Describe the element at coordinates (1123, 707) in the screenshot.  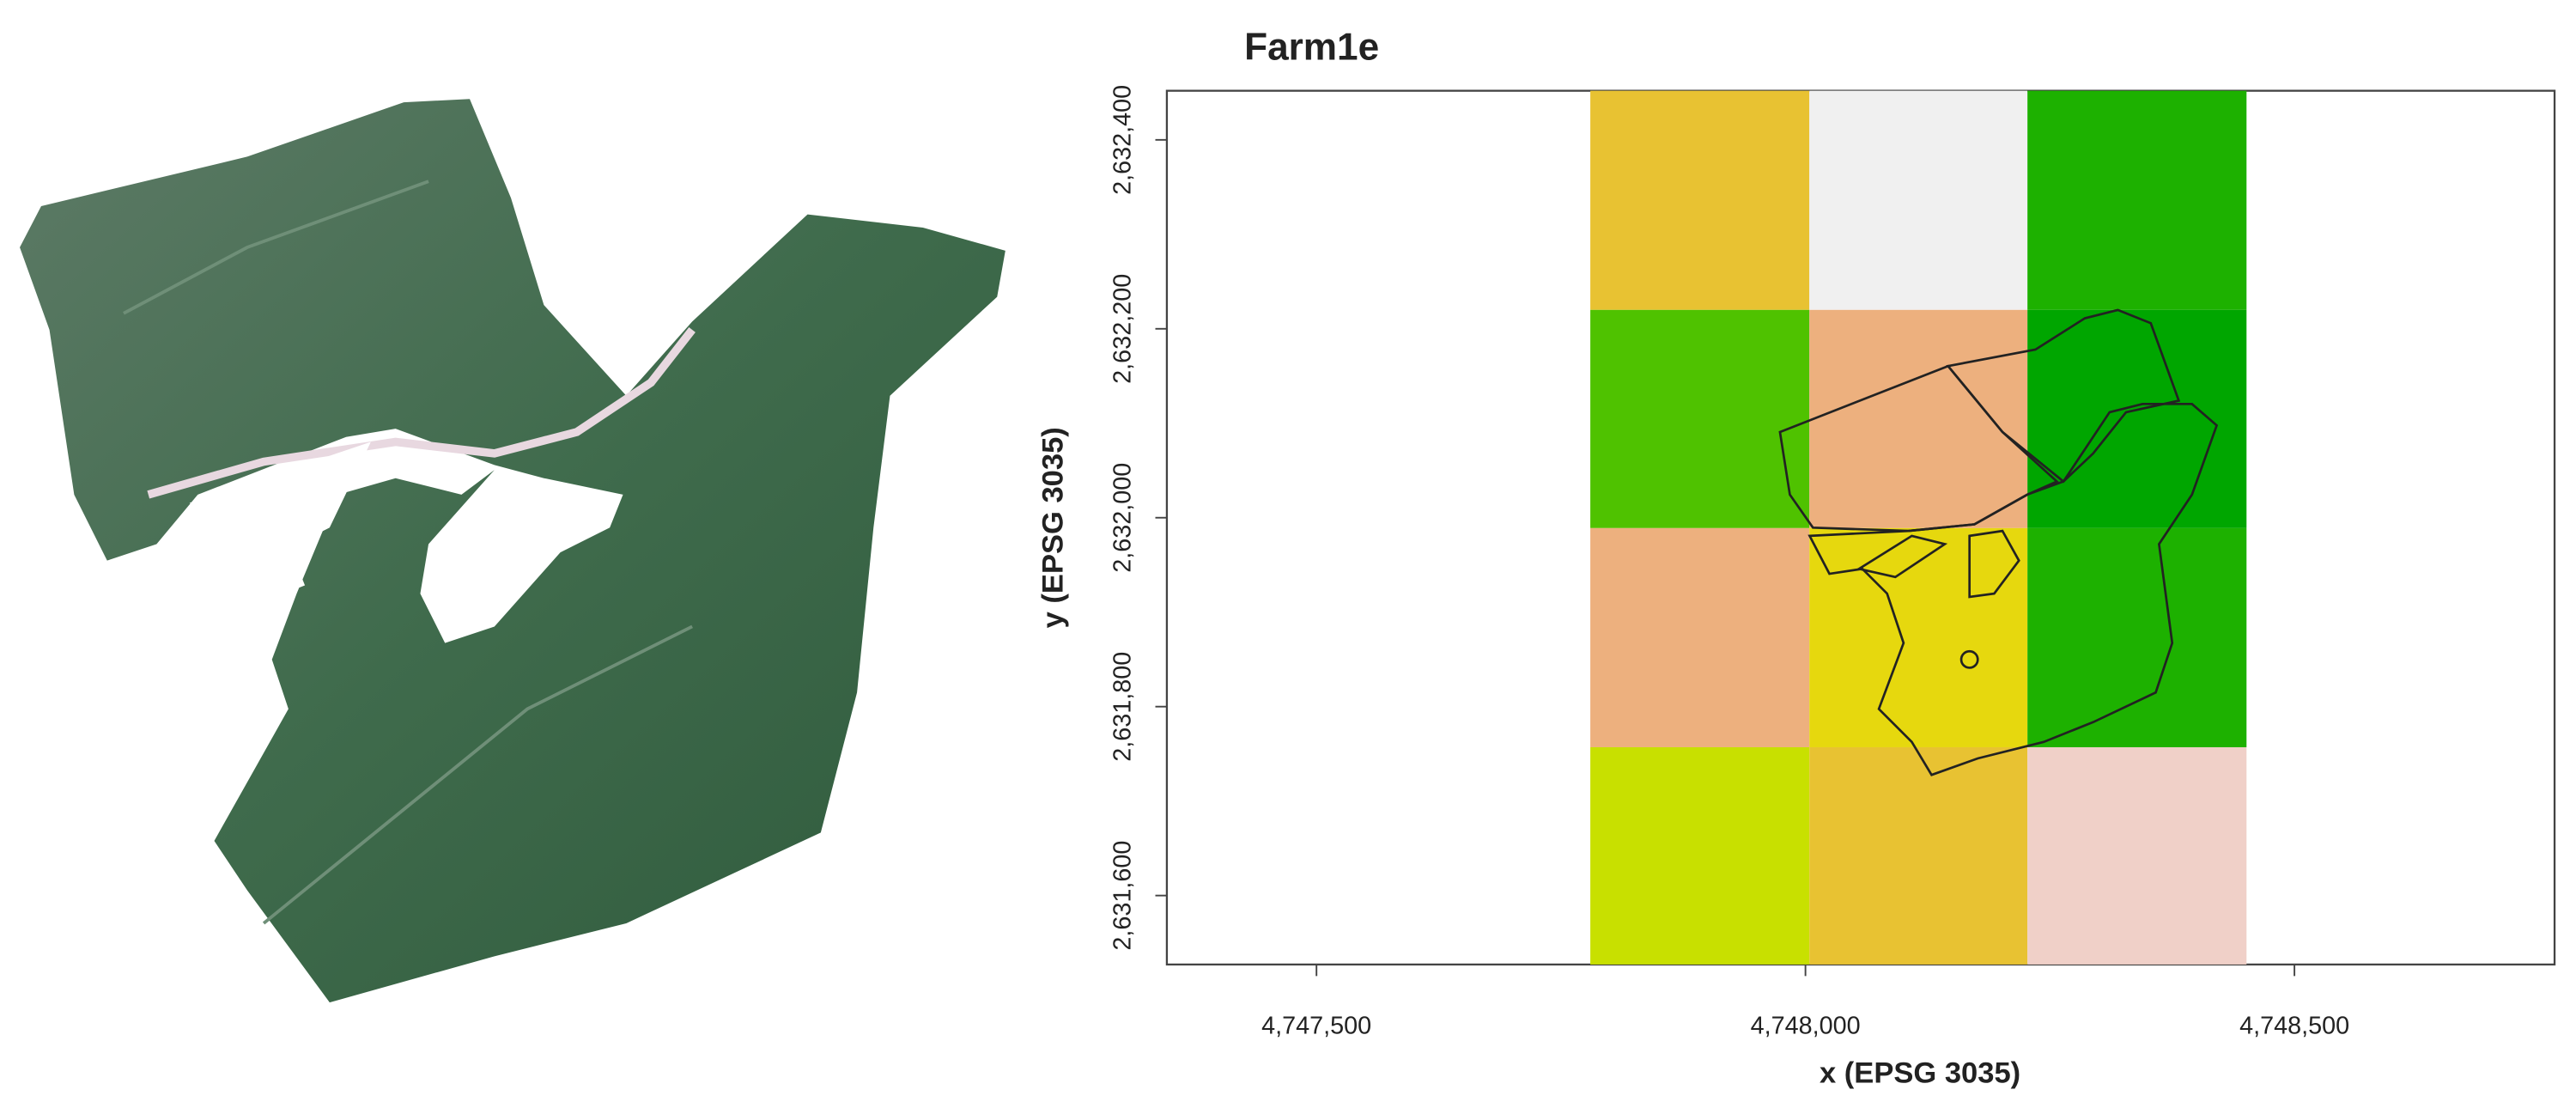
I see `y-tick-label: 2,631,800` at that location.